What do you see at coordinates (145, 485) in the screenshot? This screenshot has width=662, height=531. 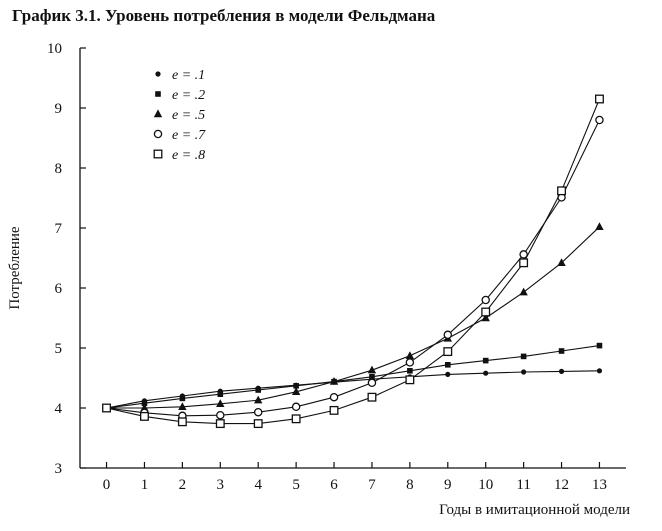 I see `x-tick-label: 1` at bounding box center [145, 485].